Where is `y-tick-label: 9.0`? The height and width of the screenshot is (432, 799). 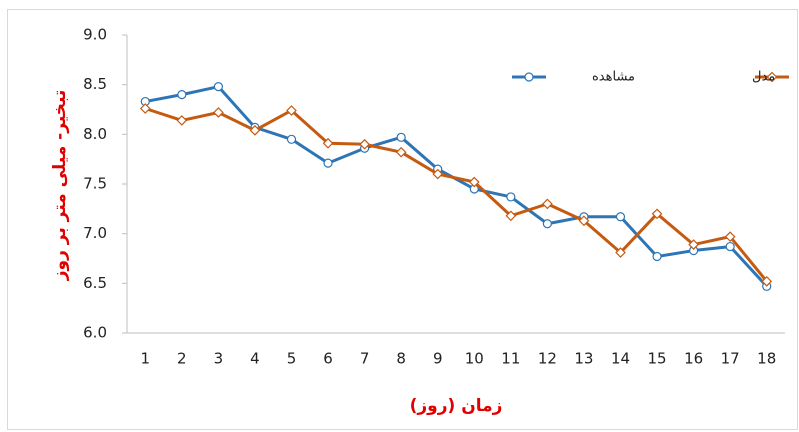
y-tick-label: 9.0 is located at coordinates (95, 35).